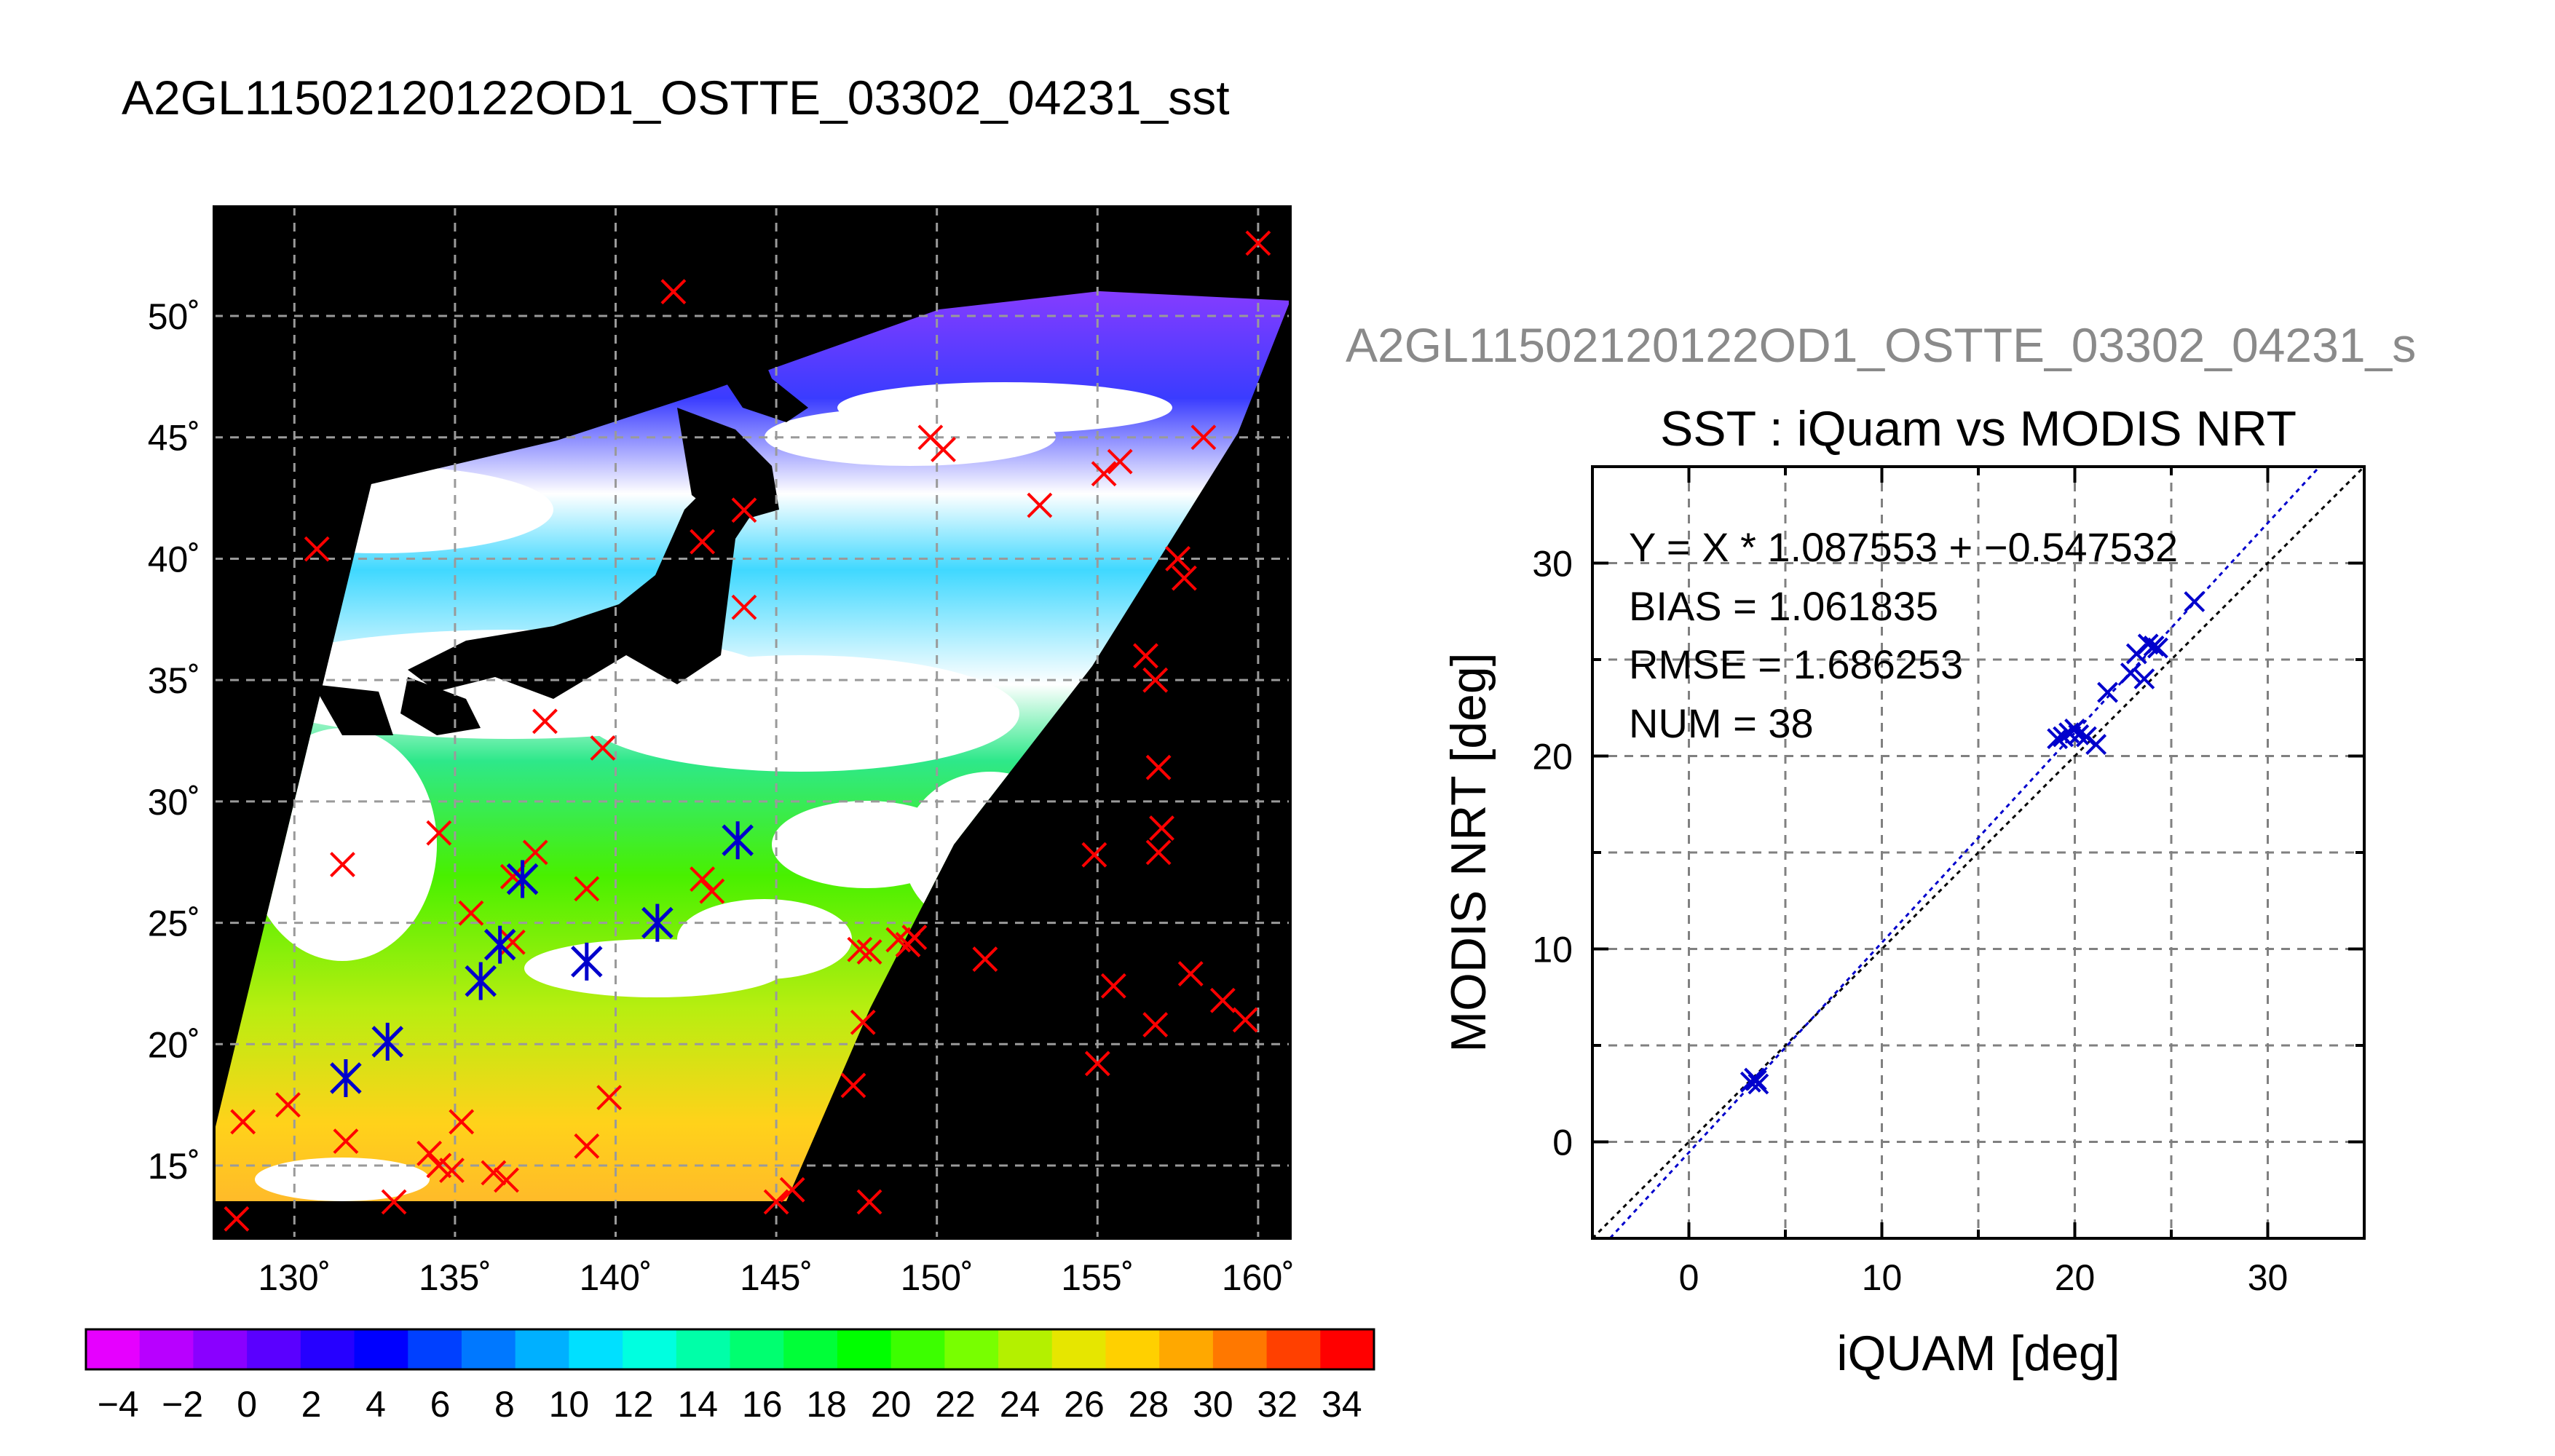 The image size is (2555, 1456). What do you see at coordinates (891, 1404) in the screenshot?
I see `colorbar-tick-label: 20` at bounding box center [891, 1404].